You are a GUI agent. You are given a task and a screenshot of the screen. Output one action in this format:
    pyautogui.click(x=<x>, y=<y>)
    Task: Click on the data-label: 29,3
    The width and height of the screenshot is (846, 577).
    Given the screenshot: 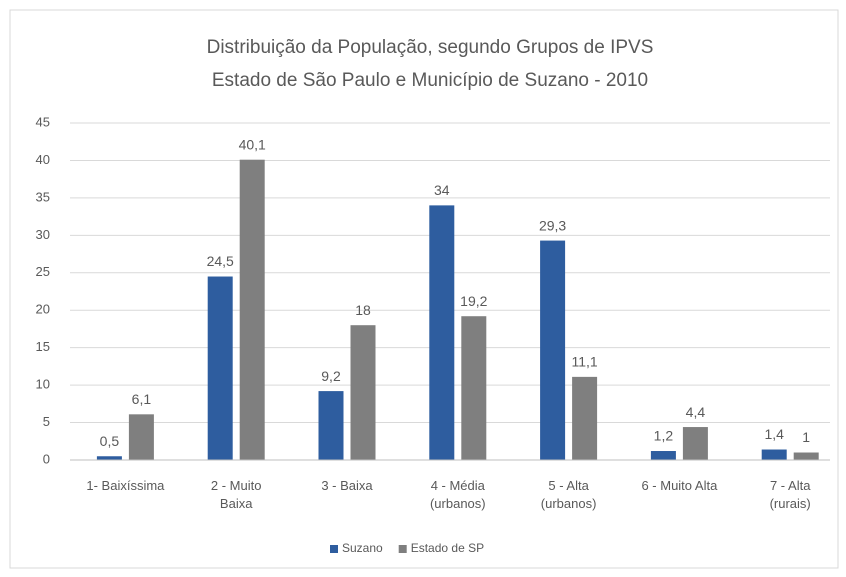 What is the action you would take?
    pyautogui.click(x=552, y=225)
    